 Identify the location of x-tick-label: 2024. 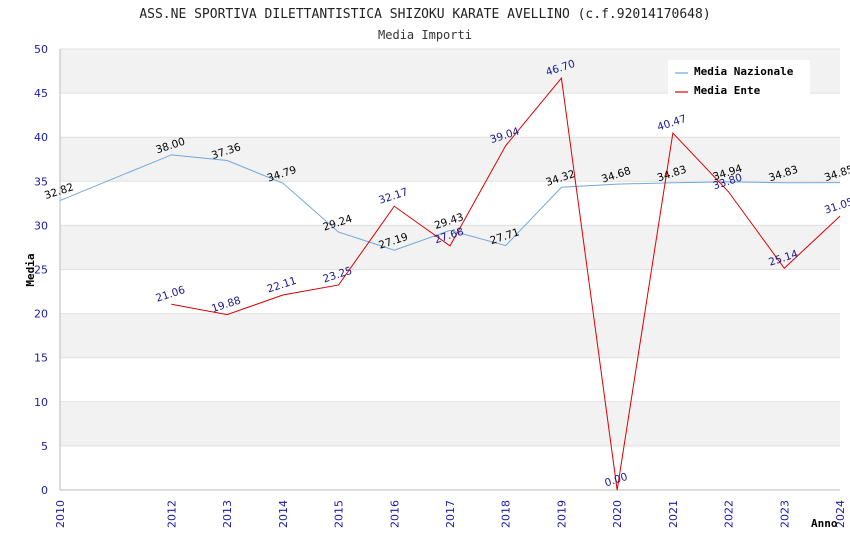
(840, 514).